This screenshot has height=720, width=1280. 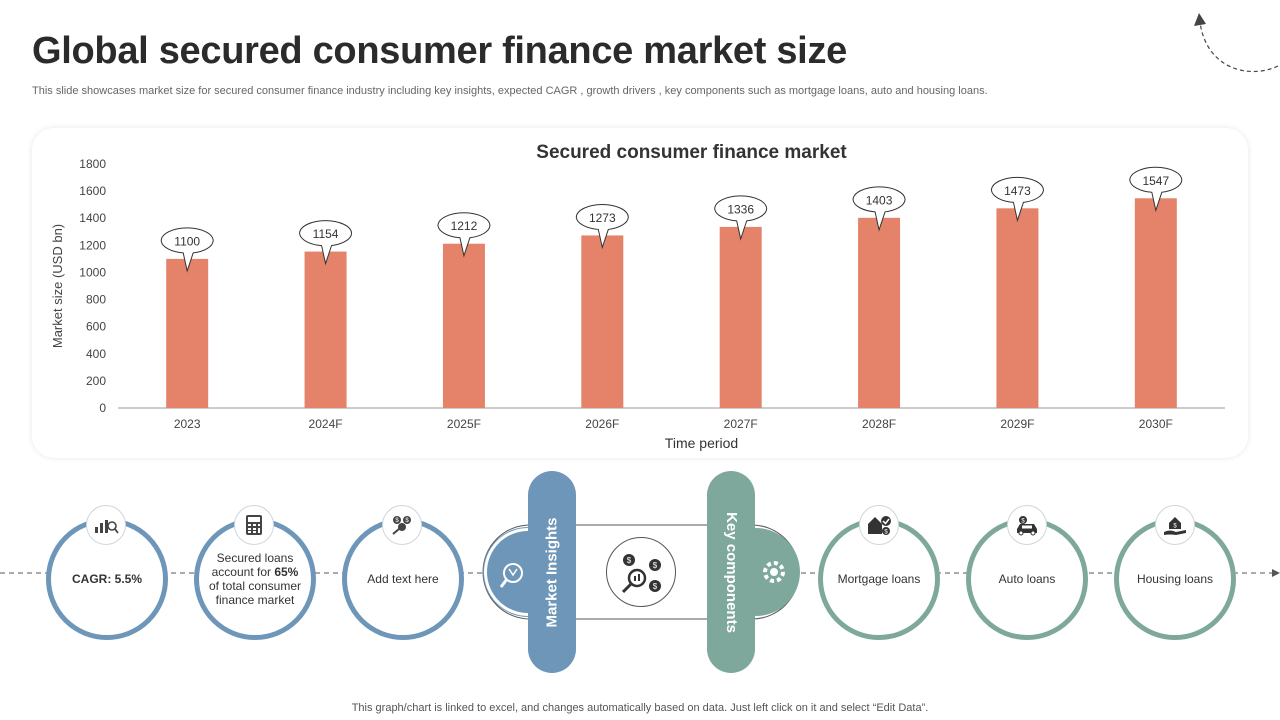 I want to click on house-hand-icon: $, so click(x=1175, y=525).